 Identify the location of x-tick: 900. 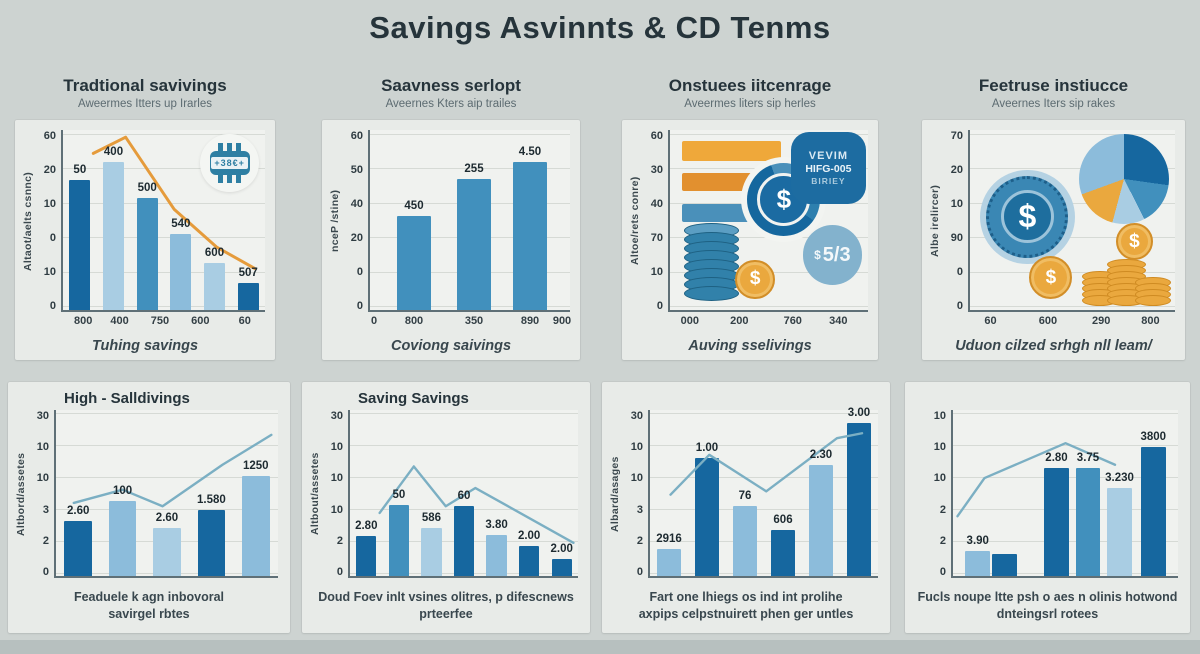
(562, 321).